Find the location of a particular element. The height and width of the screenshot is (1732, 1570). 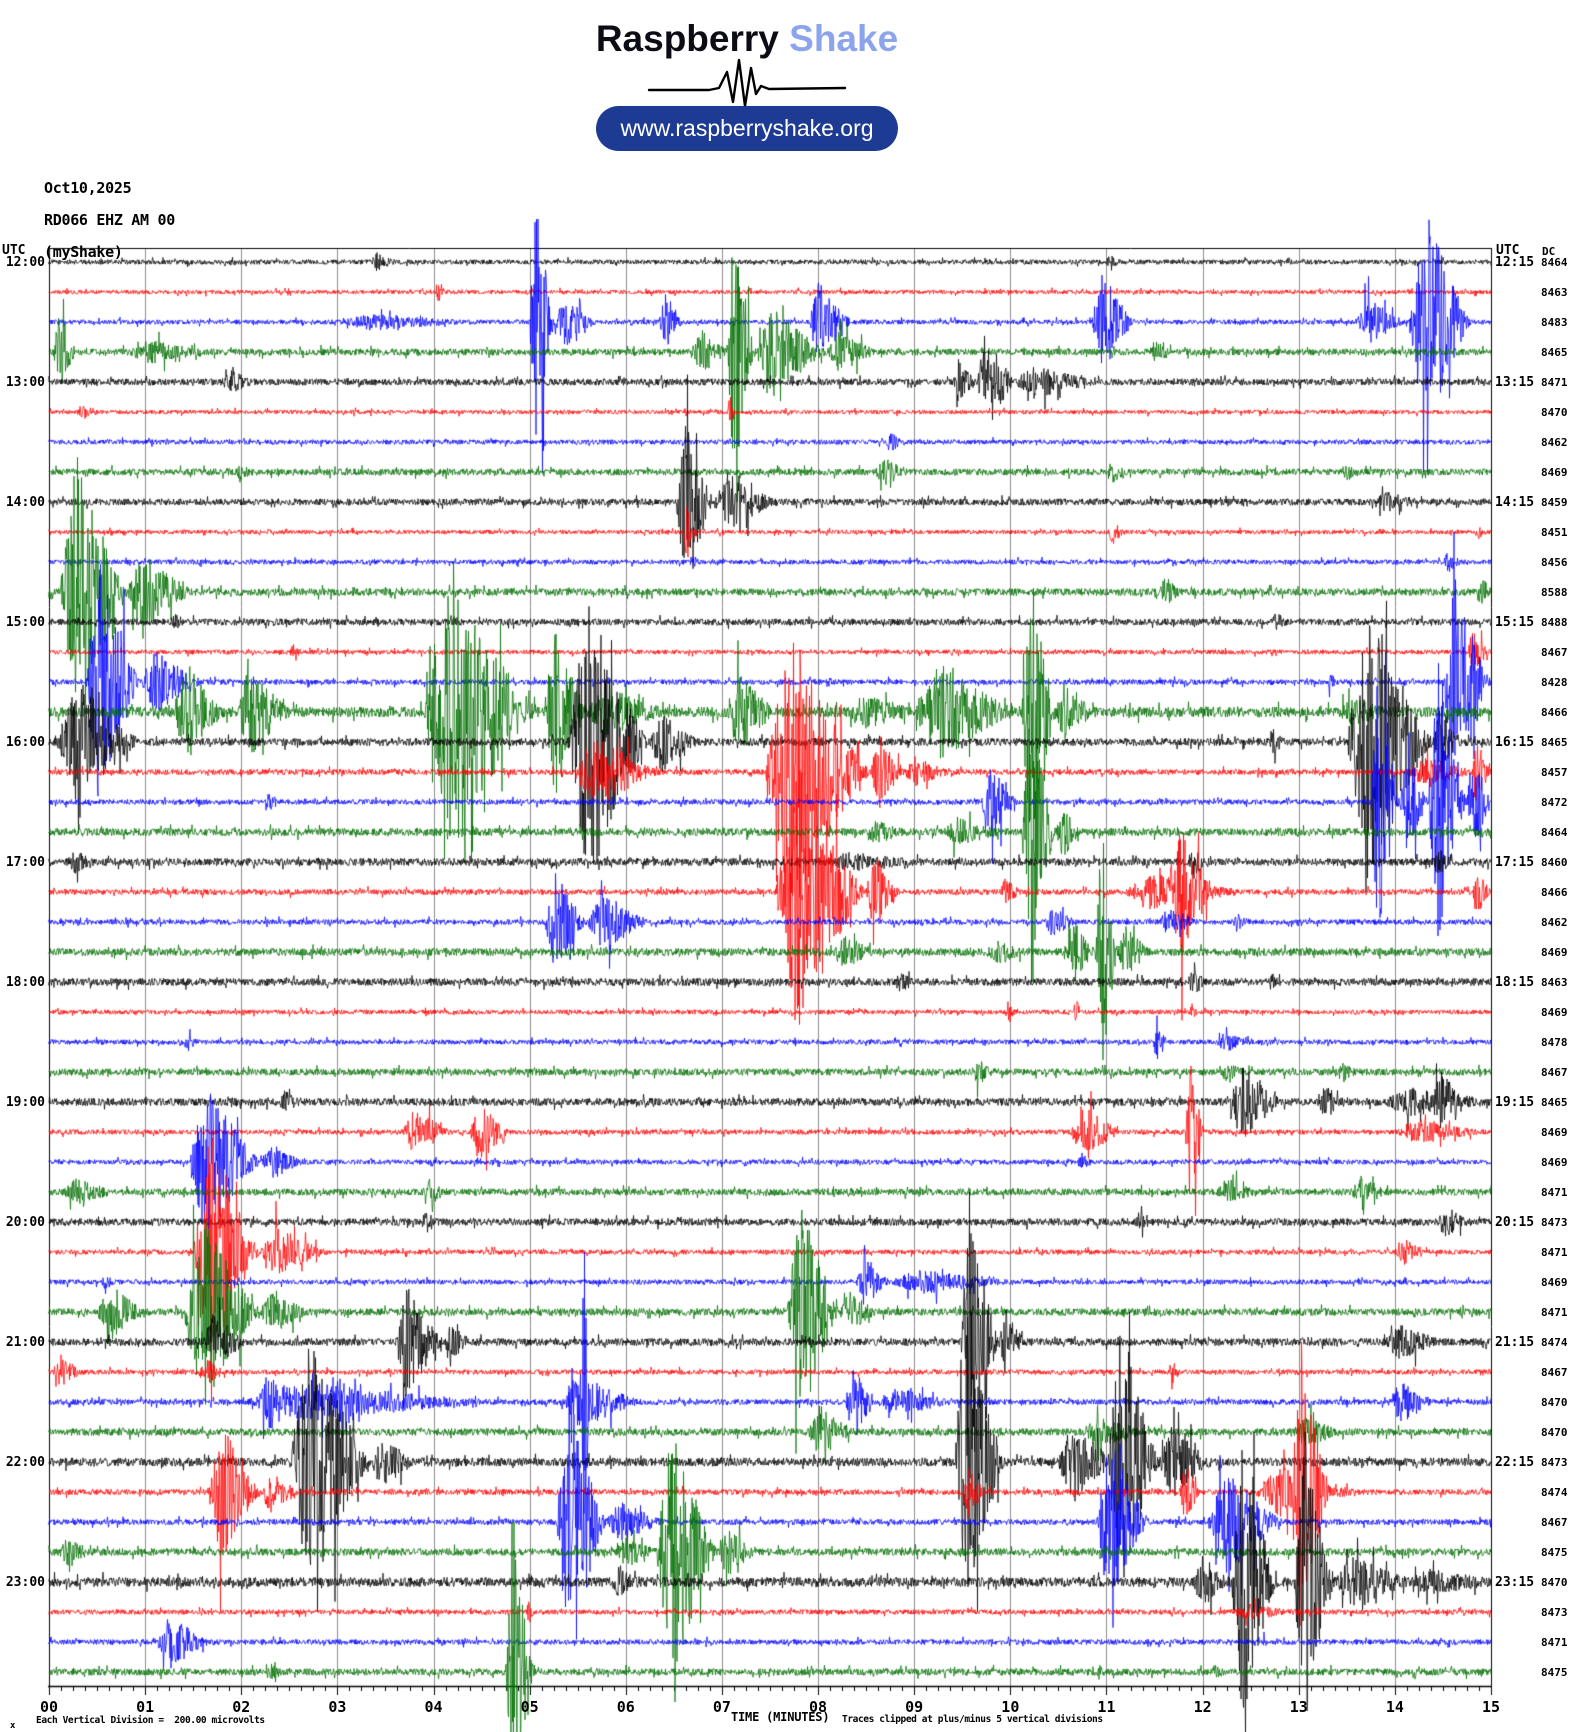

left-time-label: 21:00 is located at coordinates (25, 1342).